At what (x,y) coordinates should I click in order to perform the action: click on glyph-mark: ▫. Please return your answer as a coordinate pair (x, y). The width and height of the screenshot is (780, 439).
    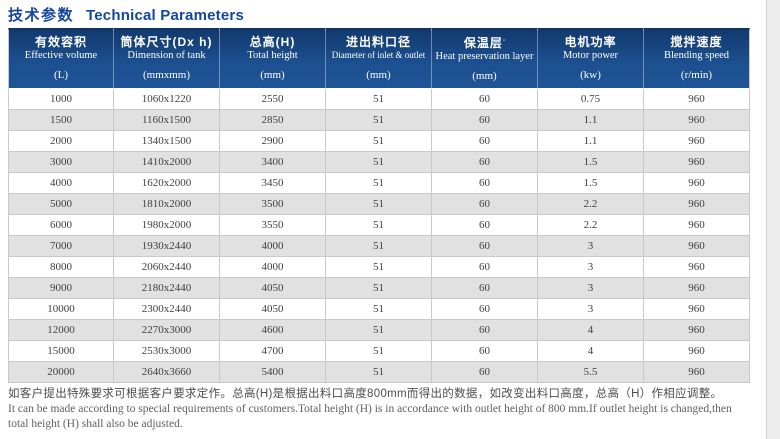
    Looking at the image, I should click on (504, 41).